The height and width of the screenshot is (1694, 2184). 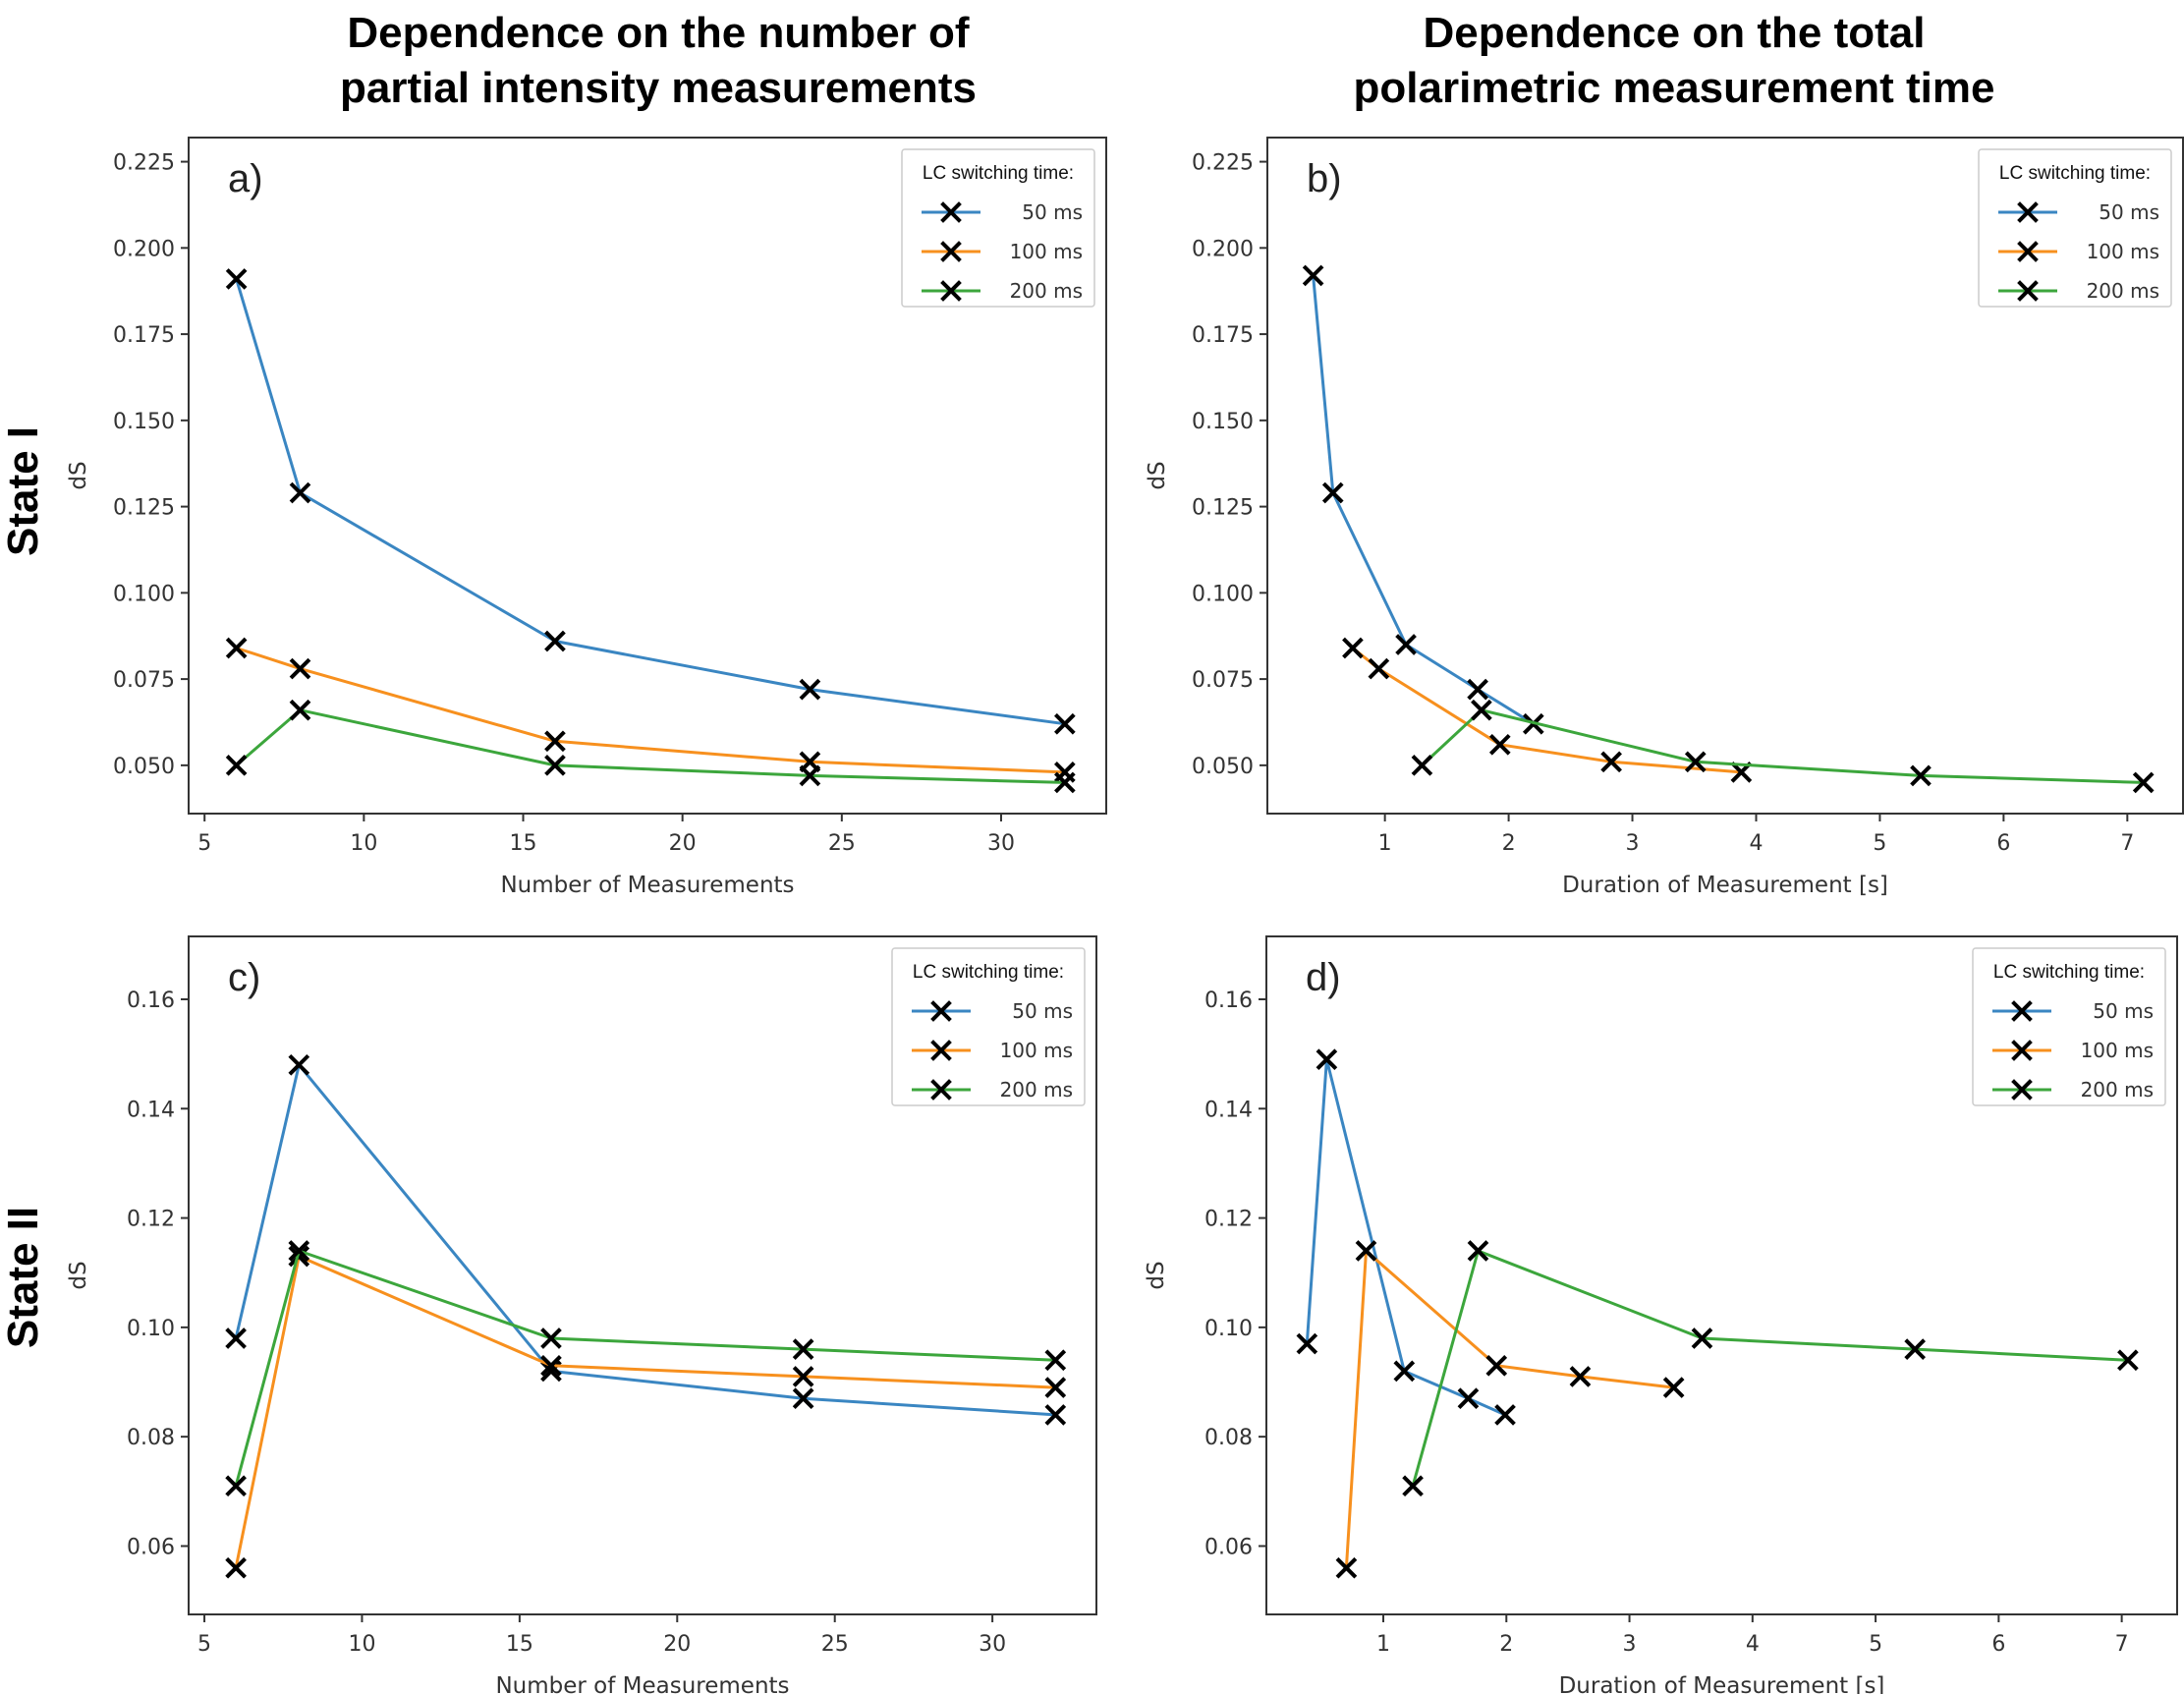 I want to click on x-axis-label-a: Number of Measurements, so click(x=647, y=885).